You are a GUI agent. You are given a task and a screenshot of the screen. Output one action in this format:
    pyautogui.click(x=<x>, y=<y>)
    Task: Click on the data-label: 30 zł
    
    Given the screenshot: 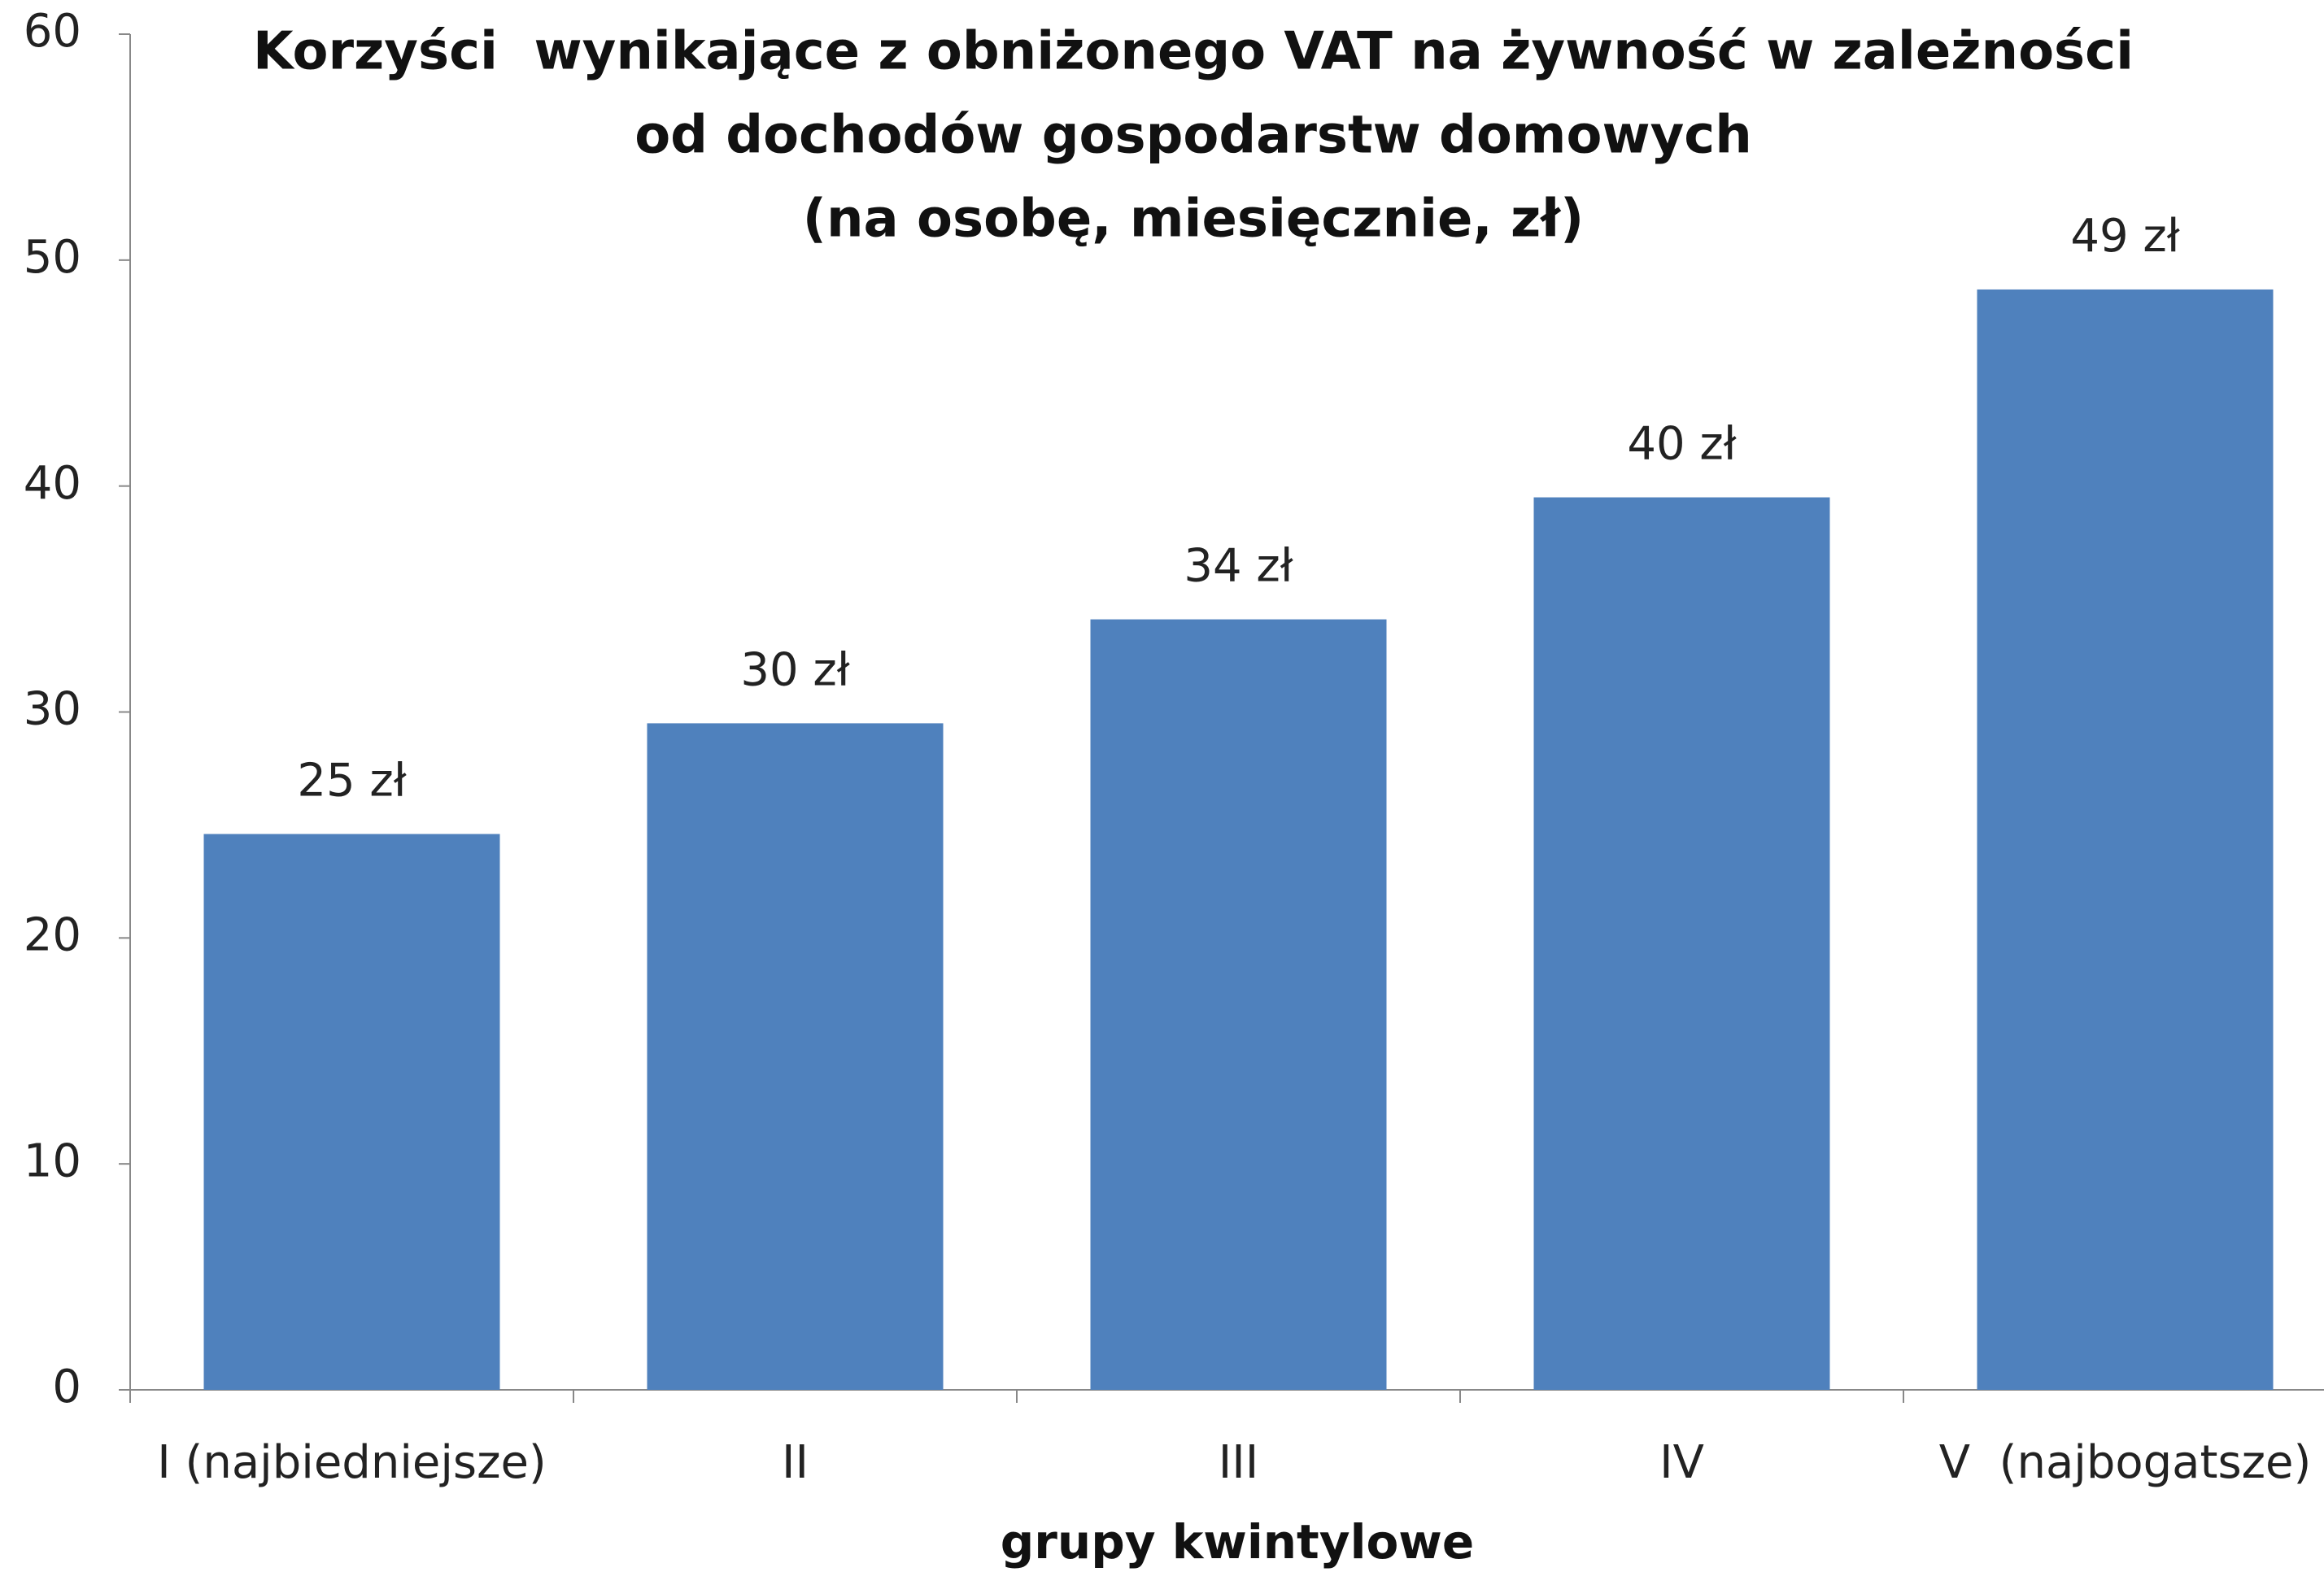 What is the action you would take?
    pyautogui.click(x=795, y=670)
    